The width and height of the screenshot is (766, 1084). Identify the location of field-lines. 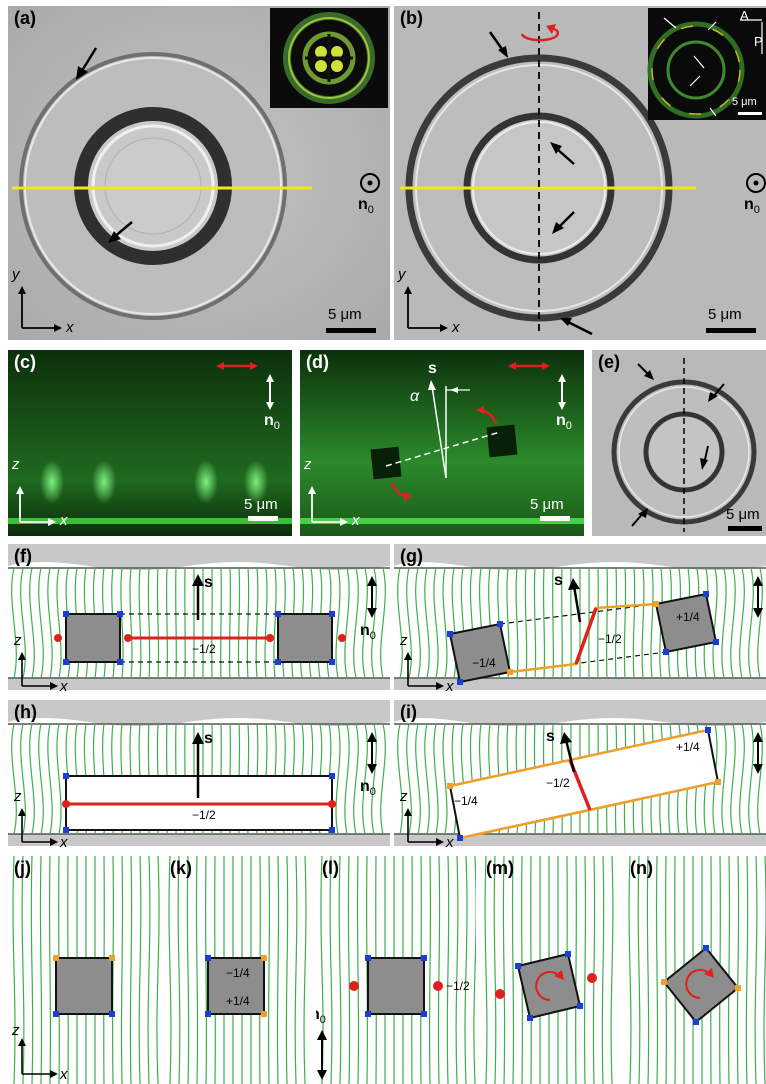
(86, 970).